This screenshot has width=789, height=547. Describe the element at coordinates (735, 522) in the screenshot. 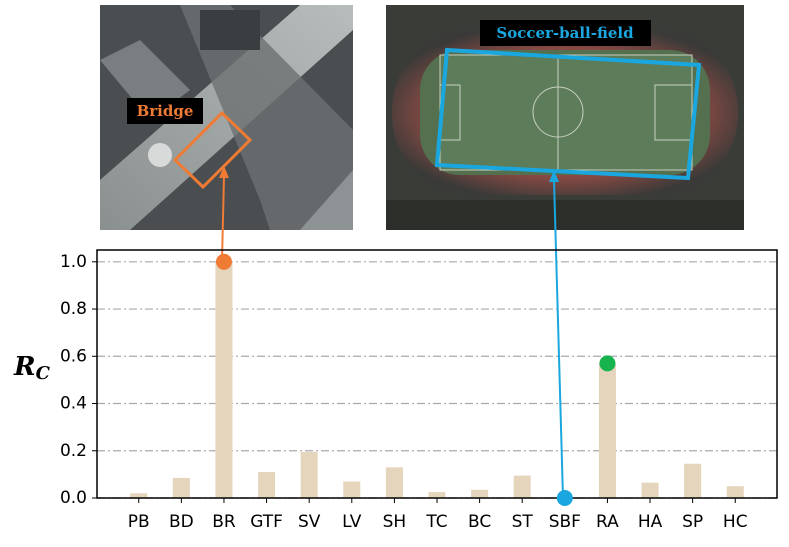

I see `x-tick-label: HC` at that location.